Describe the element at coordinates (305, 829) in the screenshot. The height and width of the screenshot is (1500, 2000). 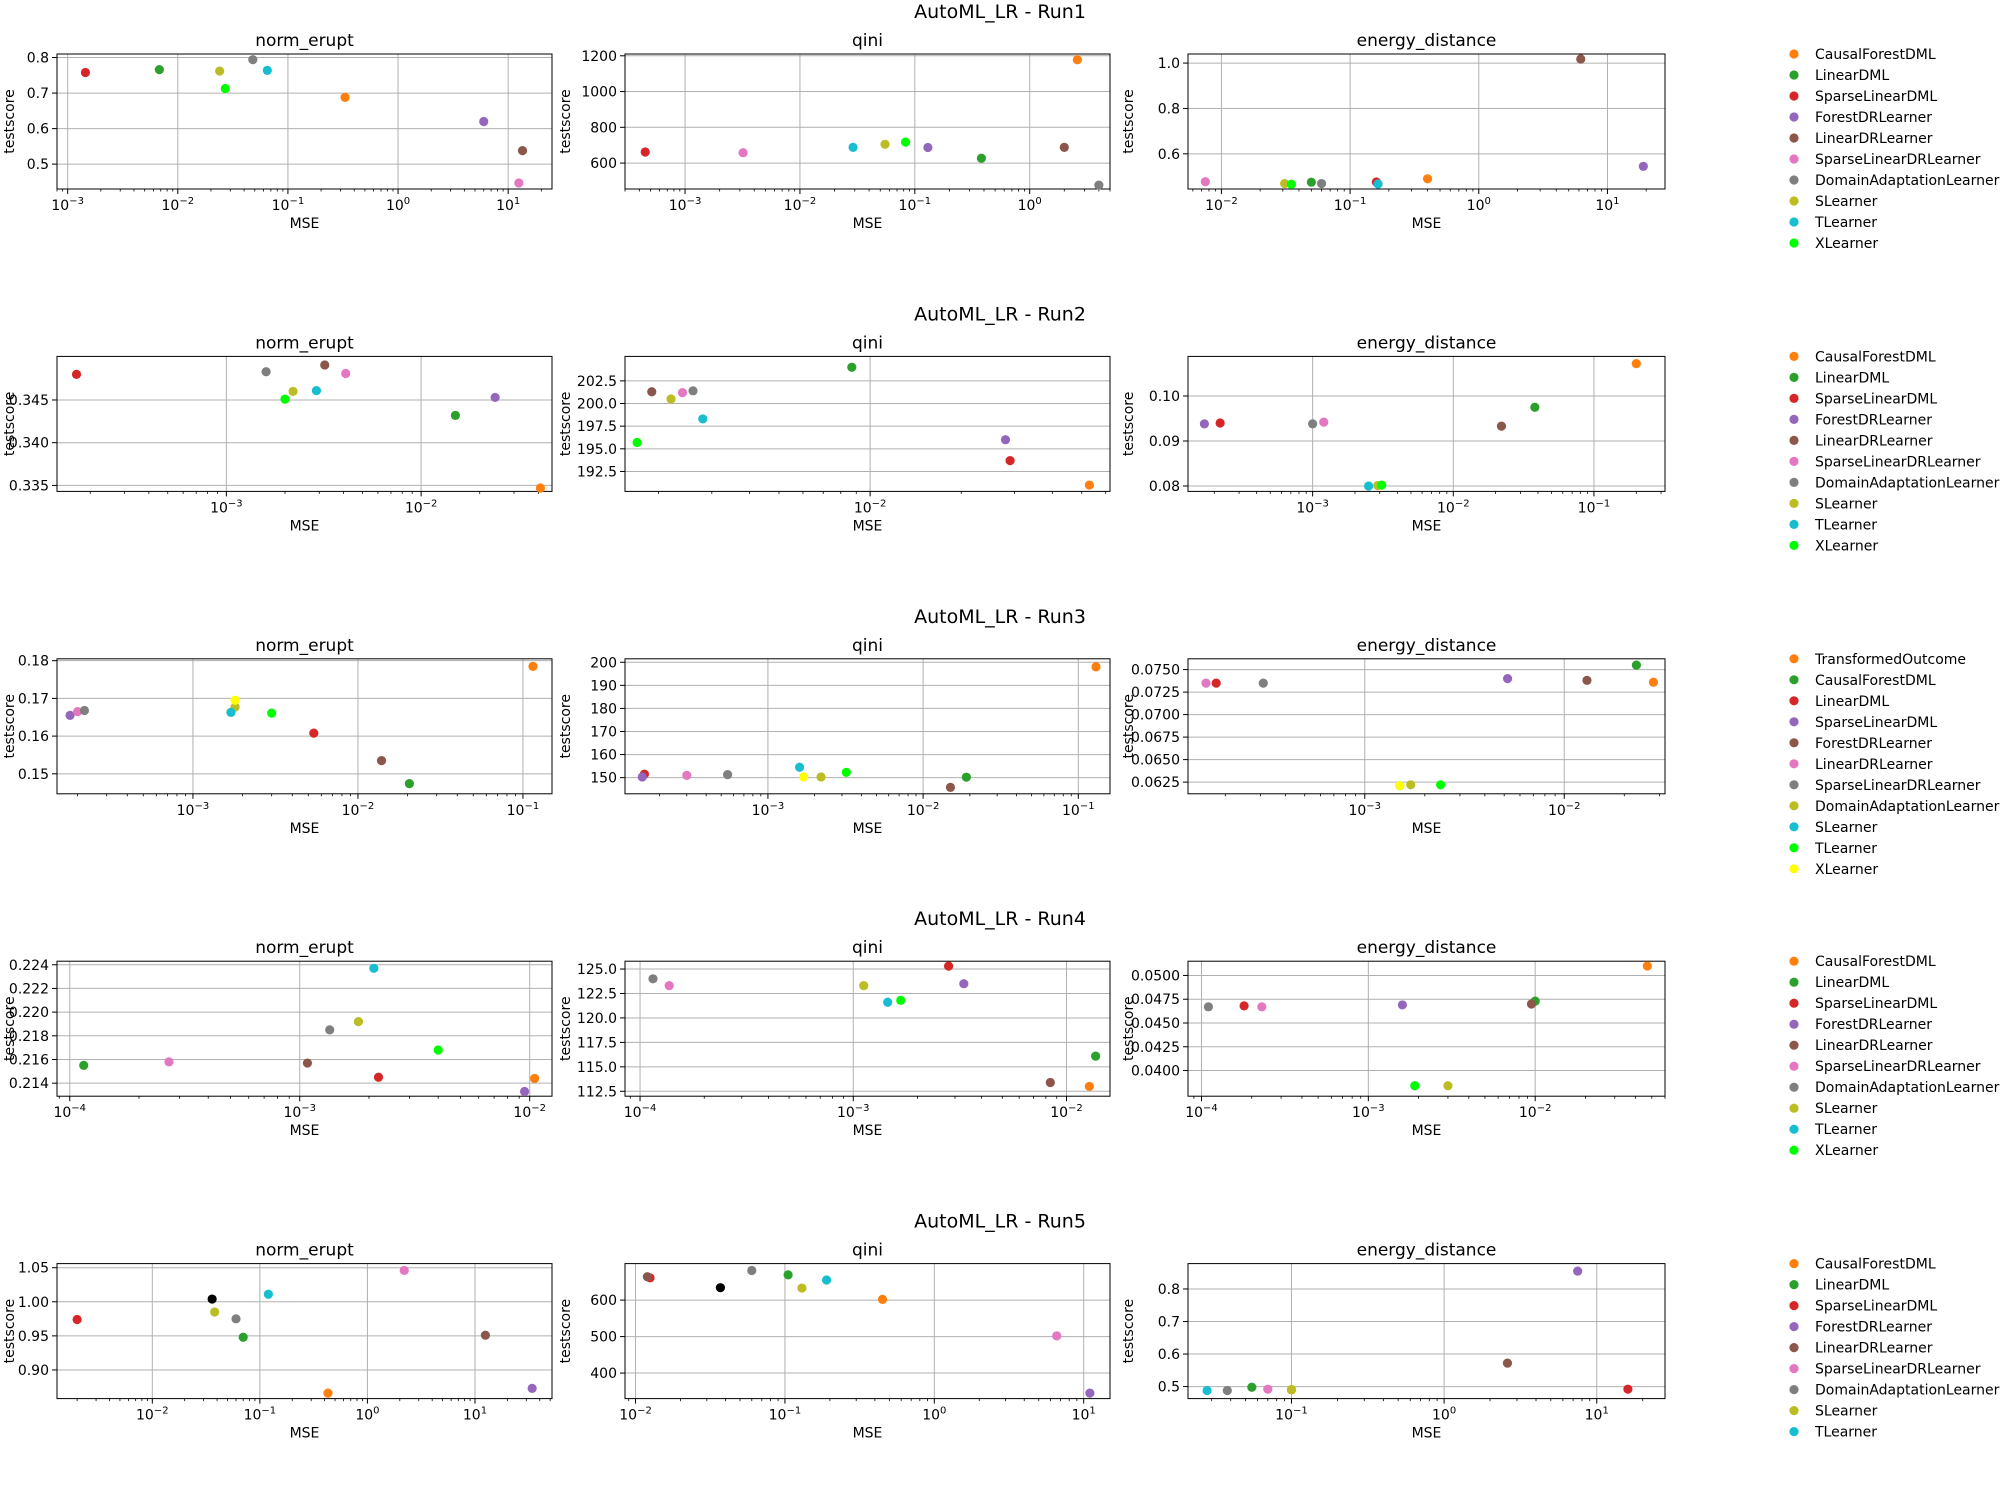
I see `x-axis-label: MSE` at that location.